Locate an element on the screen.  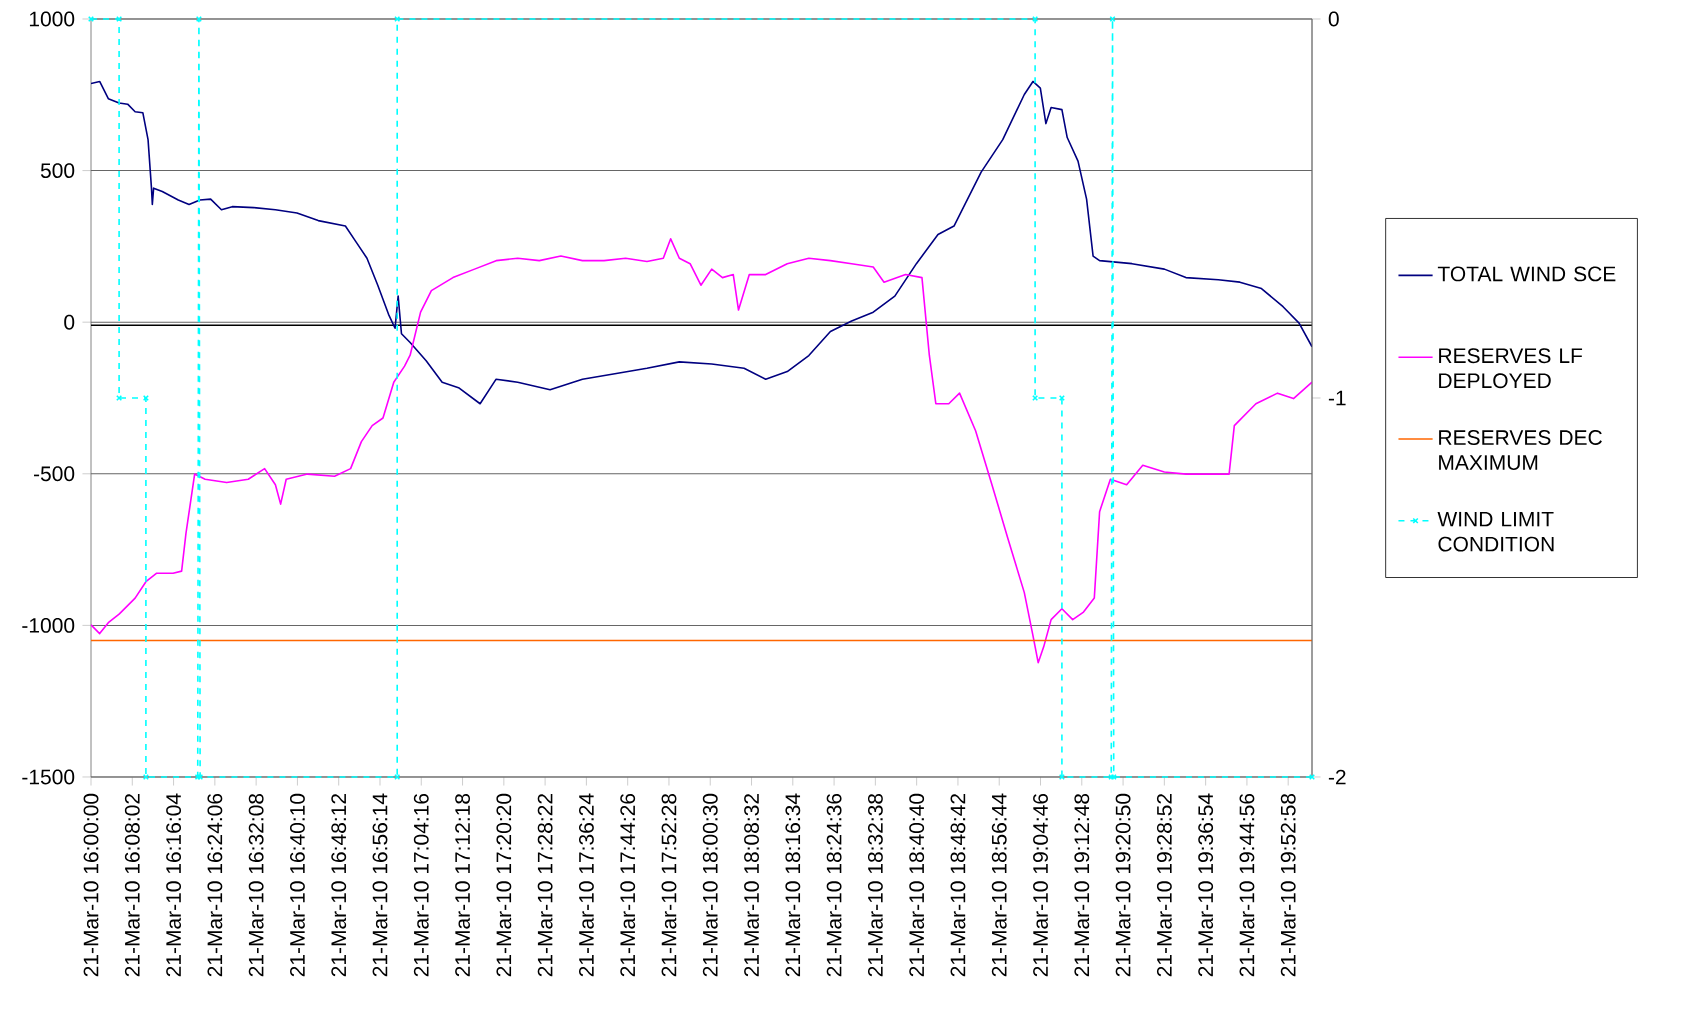
x-tick-label: 21-Mar-10 18:08:32 is located at coordinates (751, 885).